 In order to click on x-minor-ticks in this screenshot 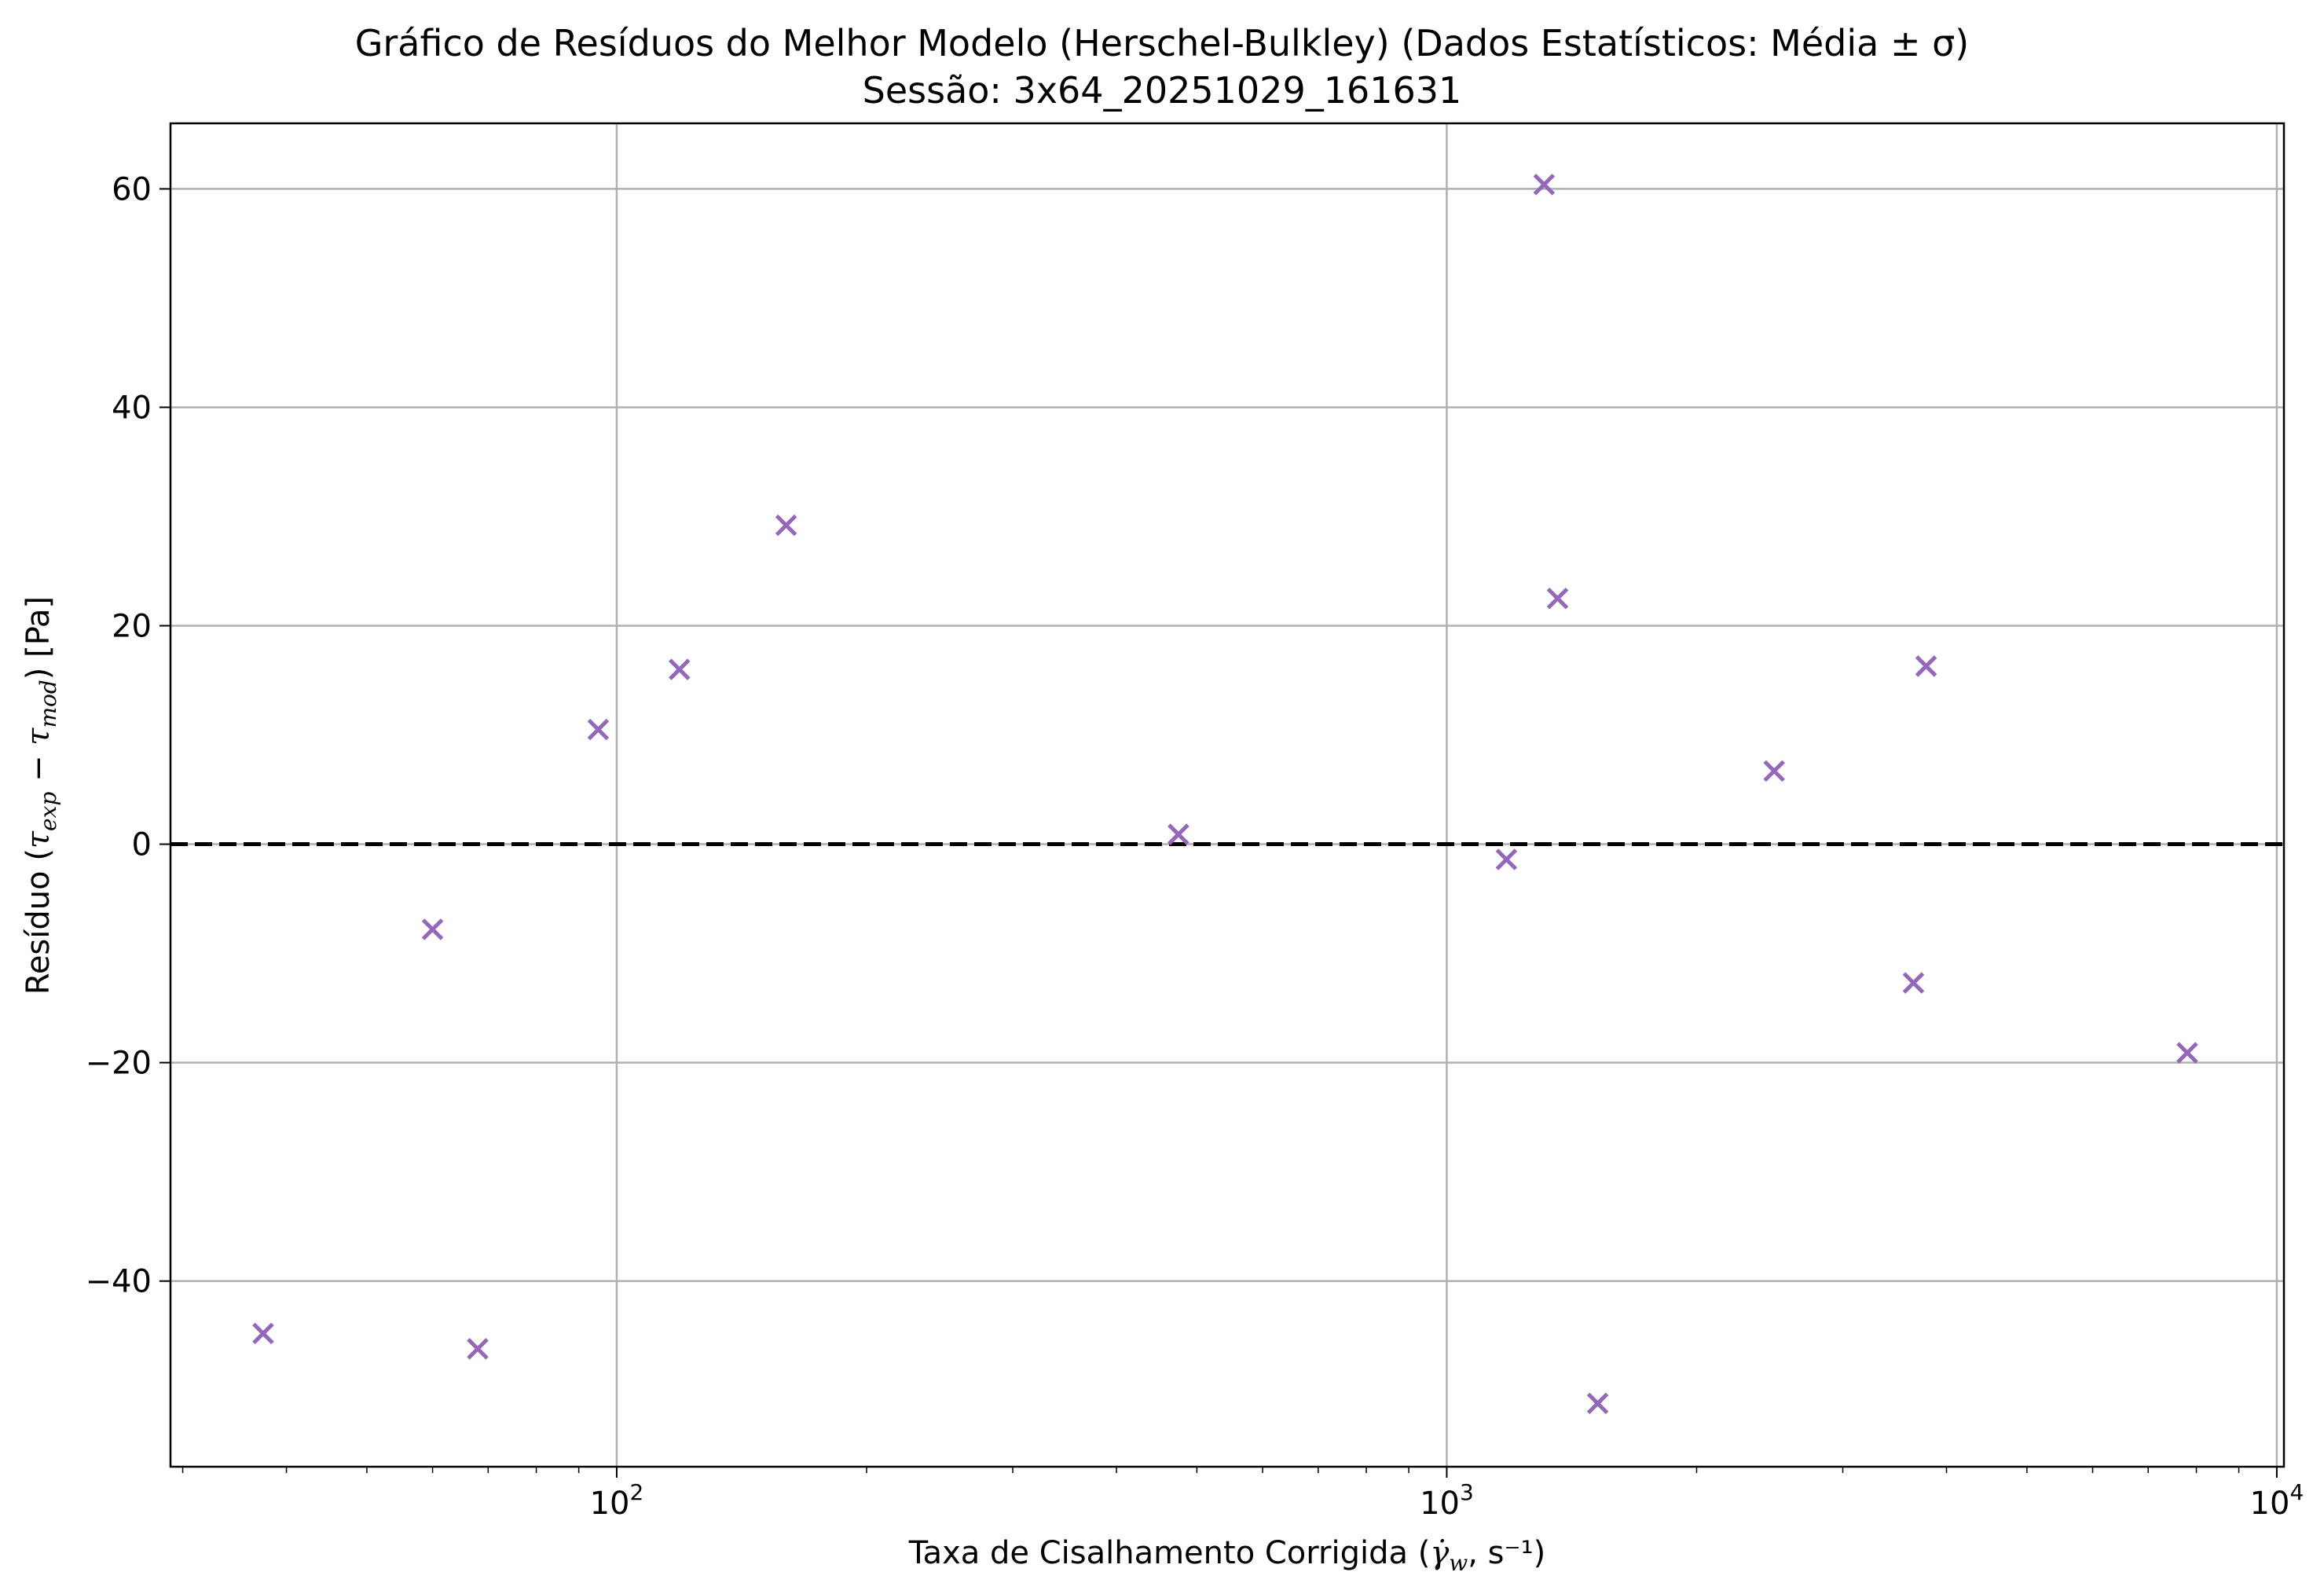, I will do `click(1210, 1470)`.